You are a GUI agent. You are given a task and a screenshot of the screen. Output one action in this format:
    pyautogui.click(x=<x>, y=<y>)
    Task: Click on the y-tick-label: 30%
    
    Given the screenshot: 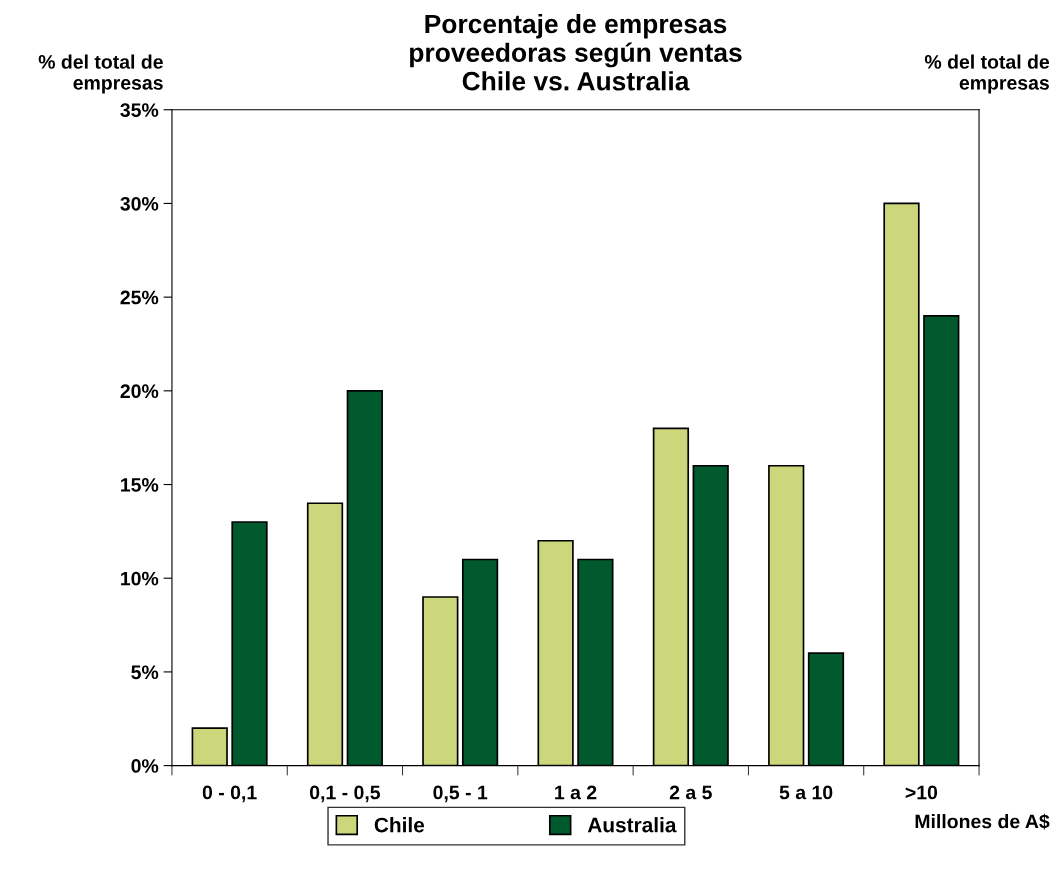 What is the action you would take?
    pyautogui.click(x=139, y=203)
    